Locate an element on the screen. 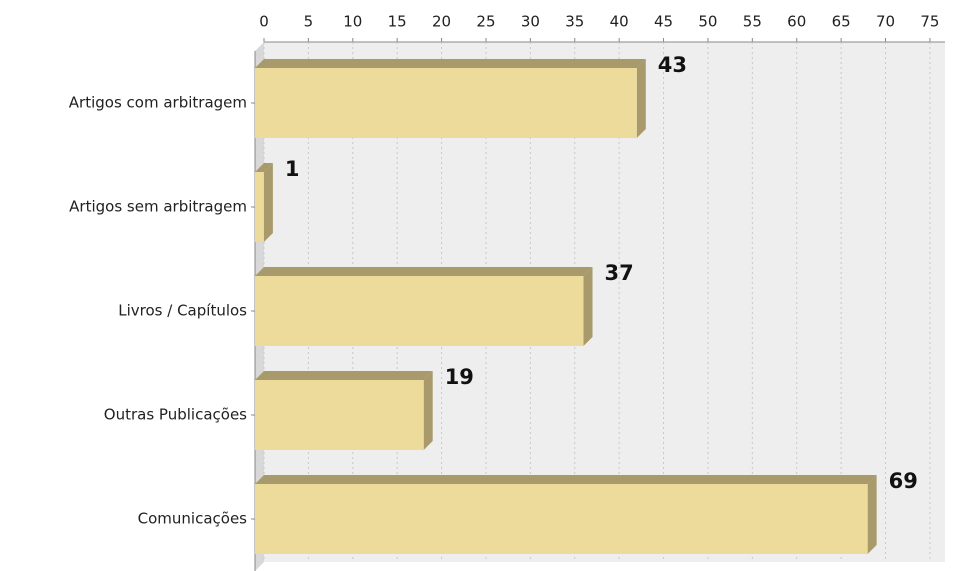 Image resolution: width=957 pixels, height=571 pixels. y-tick-label: Comunicações is located at coordinates (193, 519).